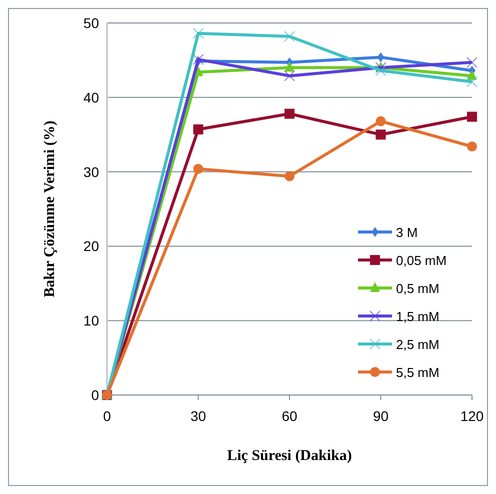  I want to click on y-tick-label: 20, so click(91, 246).